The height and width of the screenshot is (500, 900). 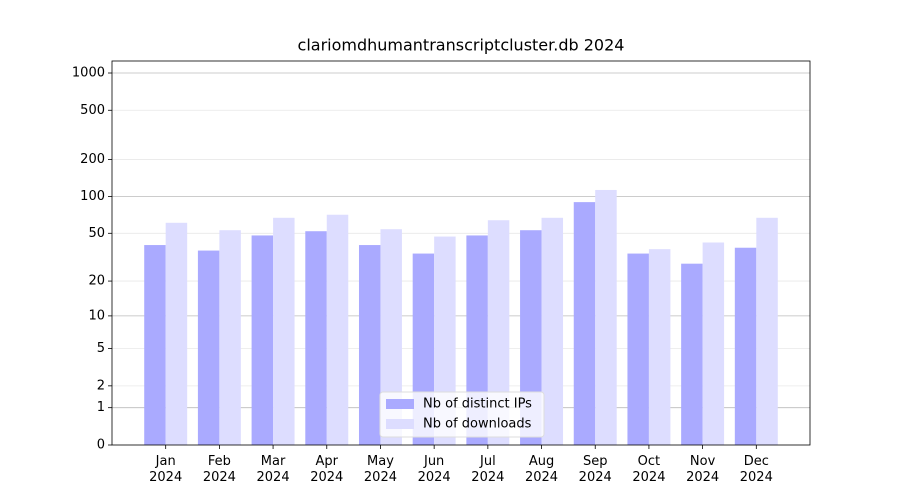 What do you see at coordinates (477, 424) in the screenshot?
I see `legend-label: Nb of downloads` at bounding box center [477, 424].